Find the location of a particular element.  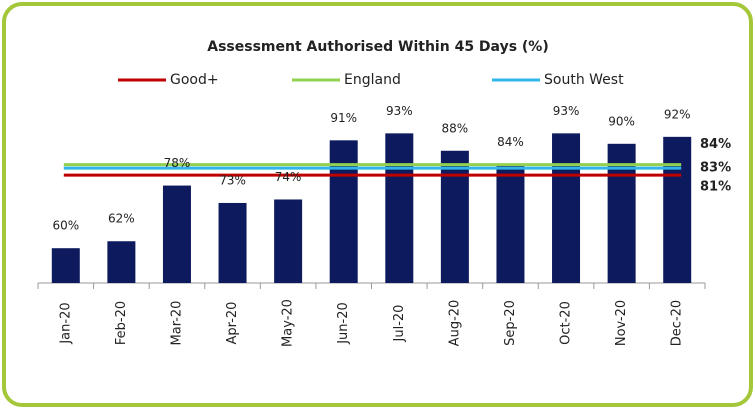

x-tick-label: Jul-20 is located at coordinates (399, 324).